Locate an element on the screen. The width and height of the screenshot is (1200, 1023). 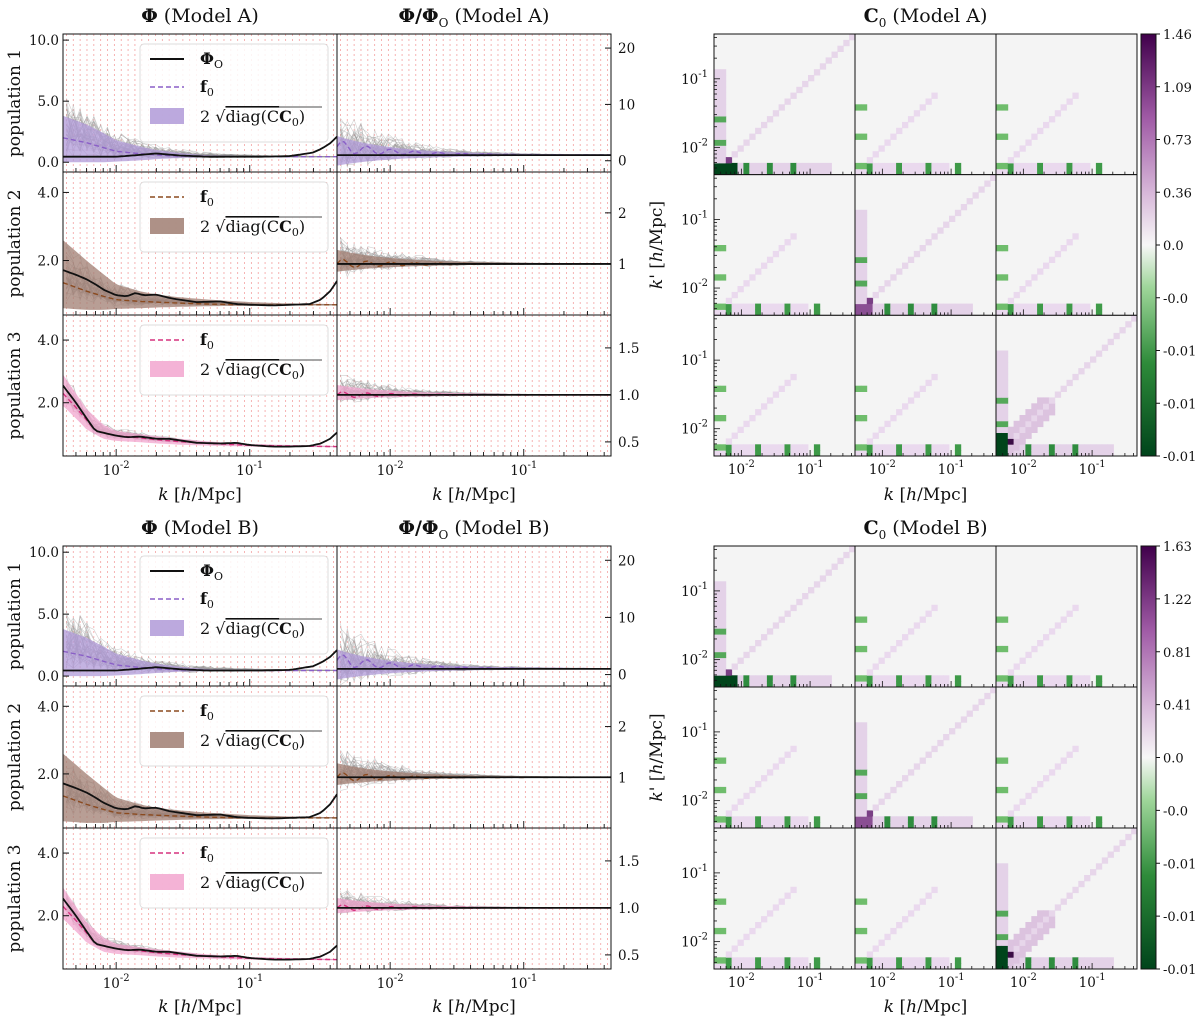
sample-curve is located at coordinates (200, 935).